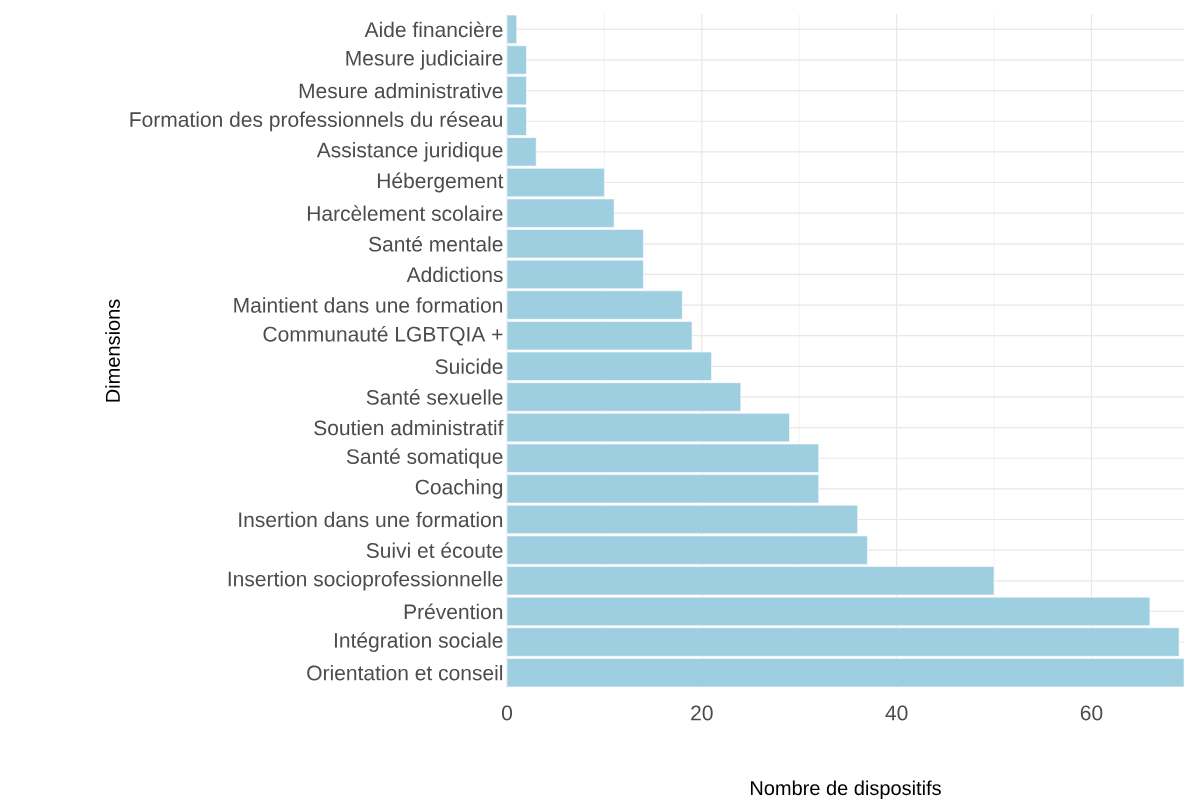 This screenshot has width=1184, height=801. What do you see at coordinates (112, 350) in the screenshot?
I see `y-axis-title: Dimensions` at bounding box center [112, 350].